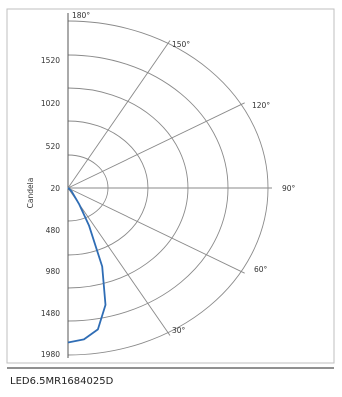  I want to click on angle-label: 90°, so click(289, 188).